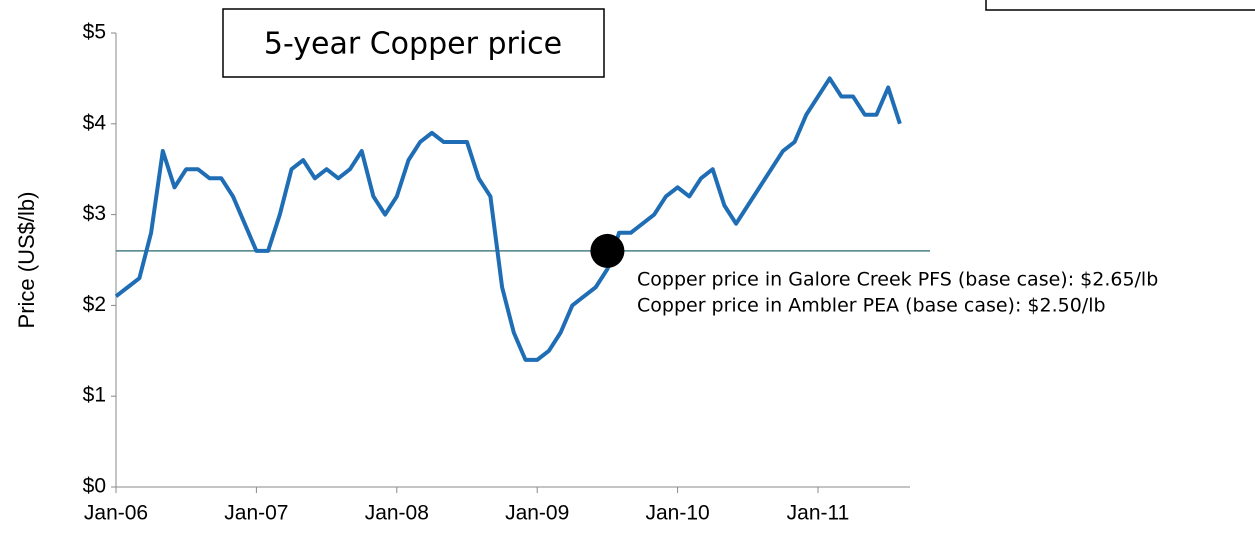  I want to click on marker, so click(607, 250).